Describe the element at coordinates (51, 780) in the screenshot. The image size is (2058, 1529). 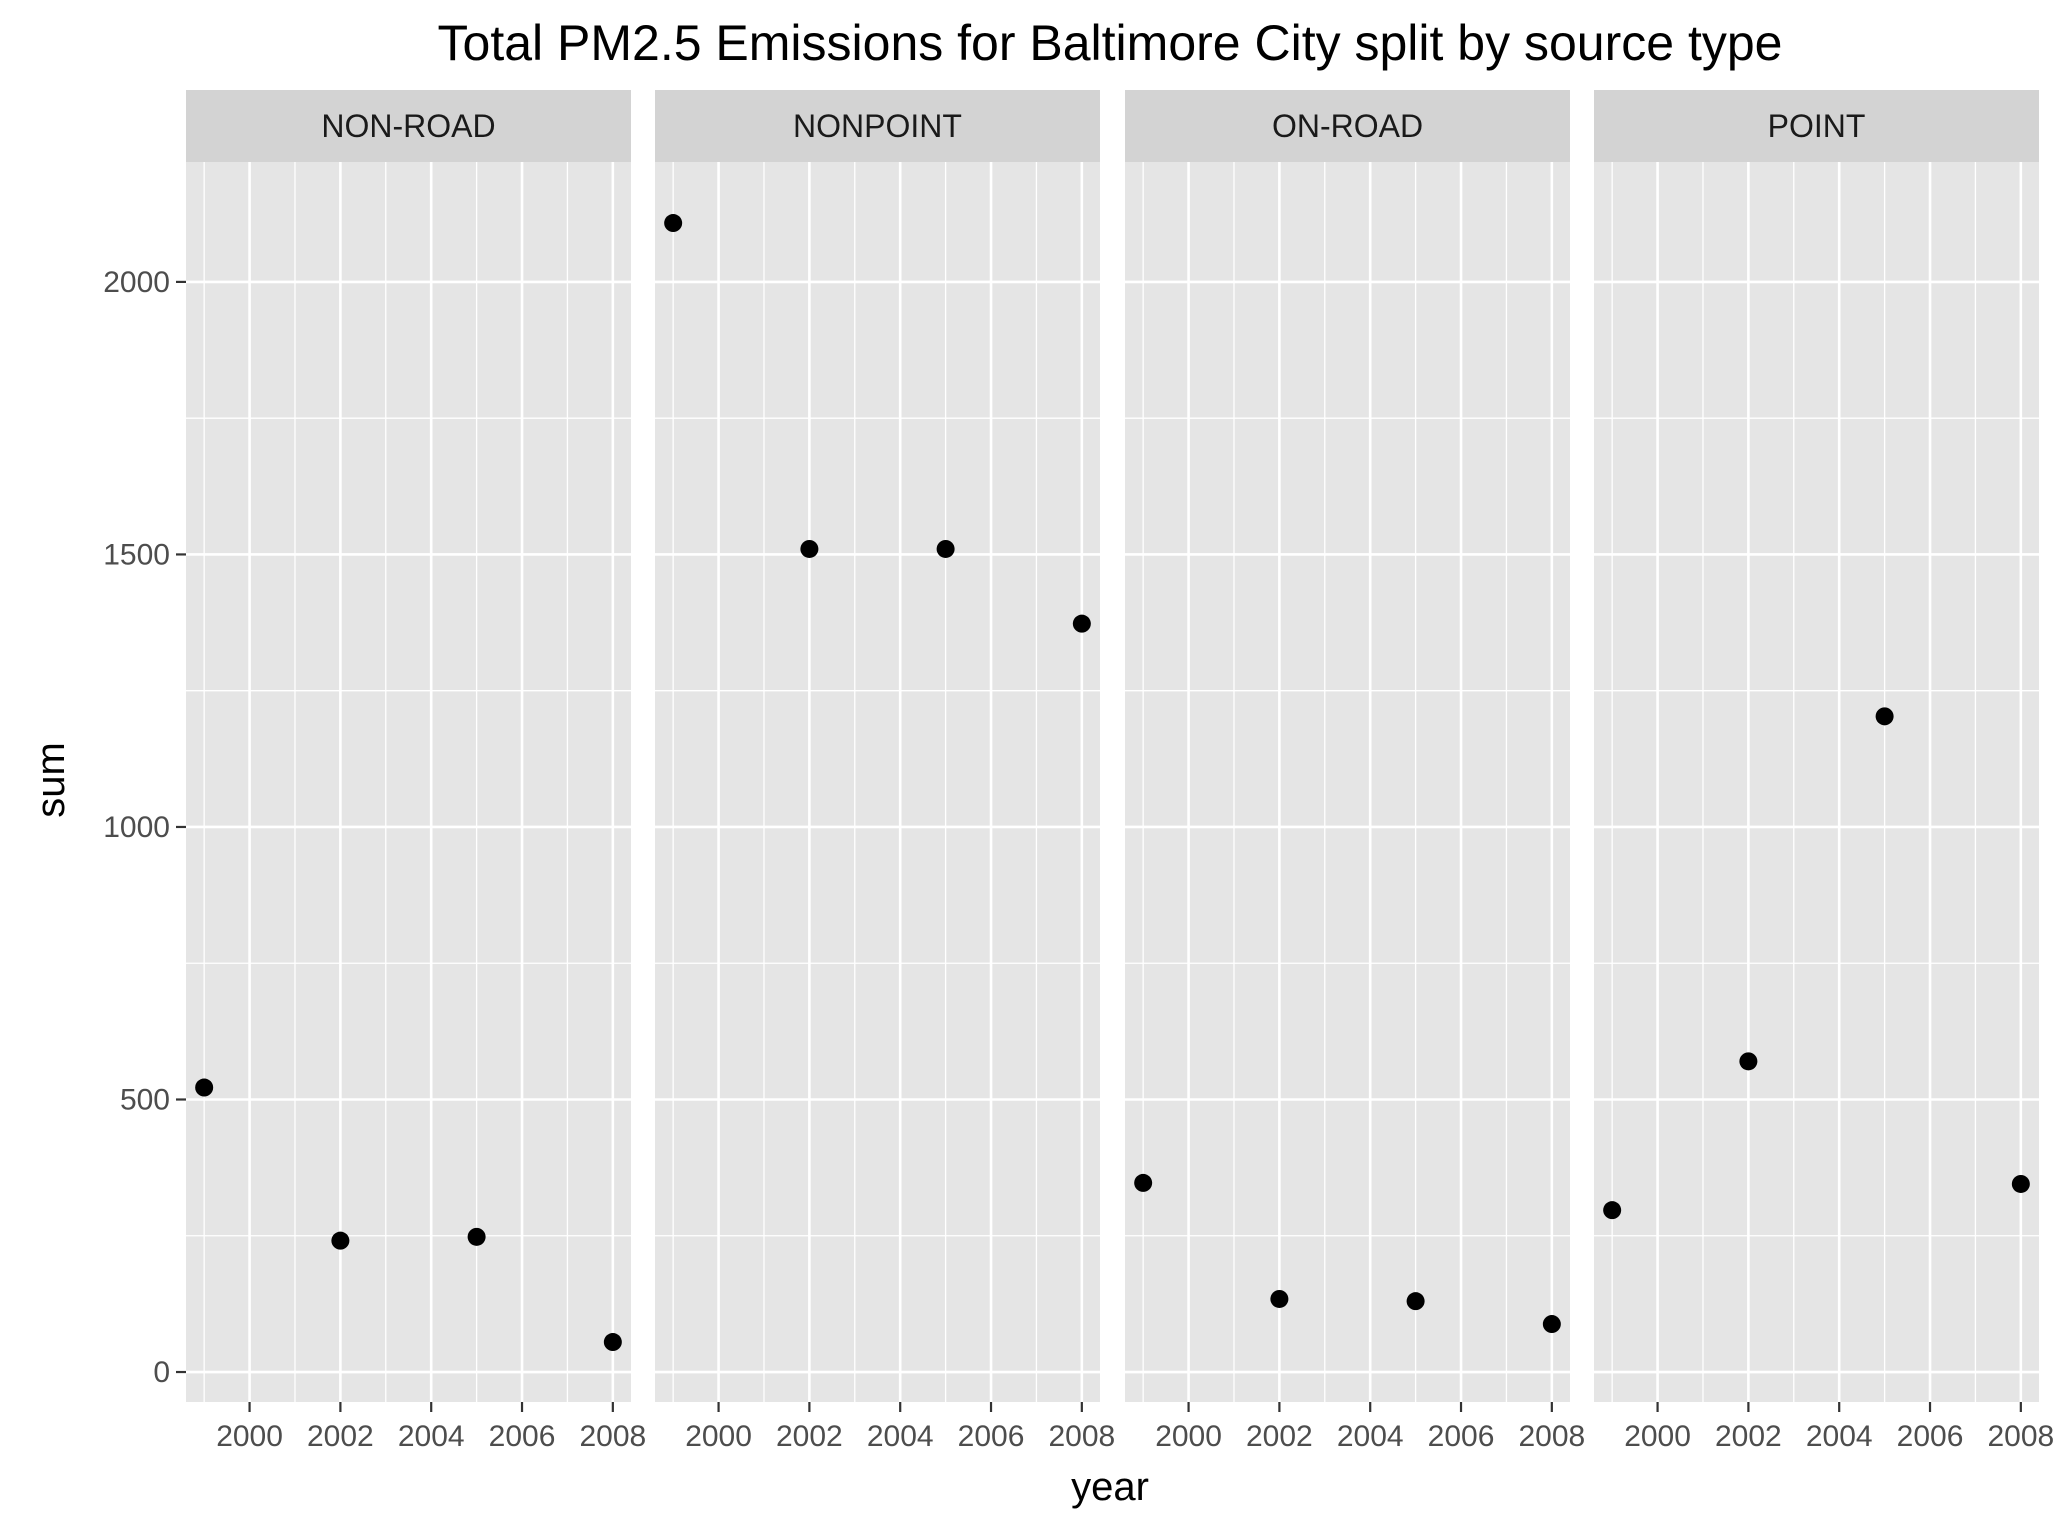
I see `y-axis-title: sum` at that location.